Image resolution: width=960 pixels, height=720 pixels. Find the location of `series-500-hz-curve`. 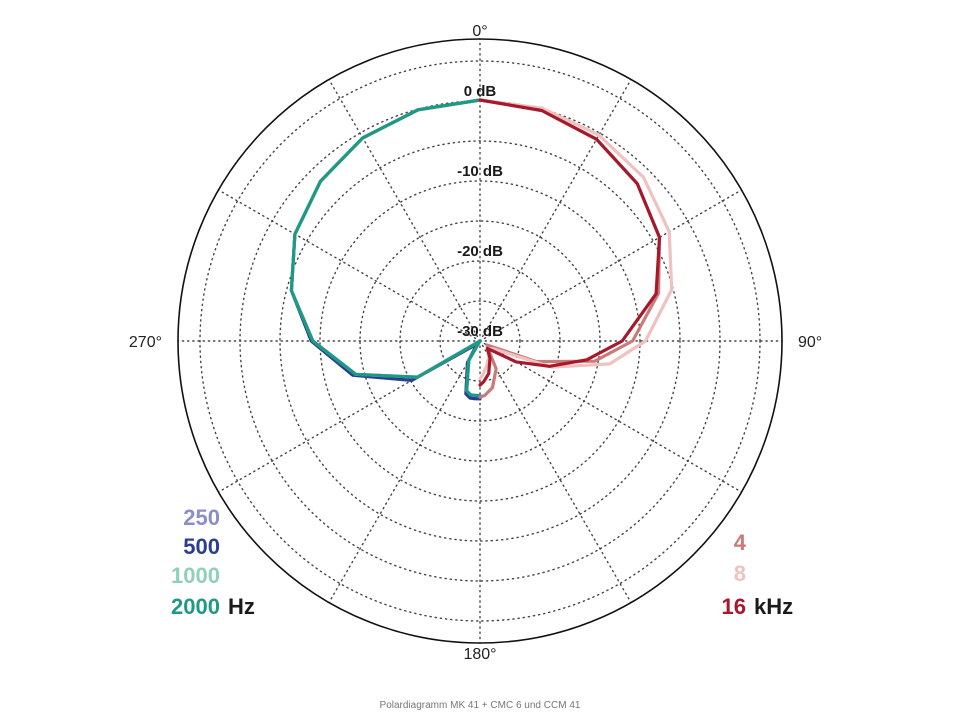

series-500-hz-curve is located at coordinates (385, 249).